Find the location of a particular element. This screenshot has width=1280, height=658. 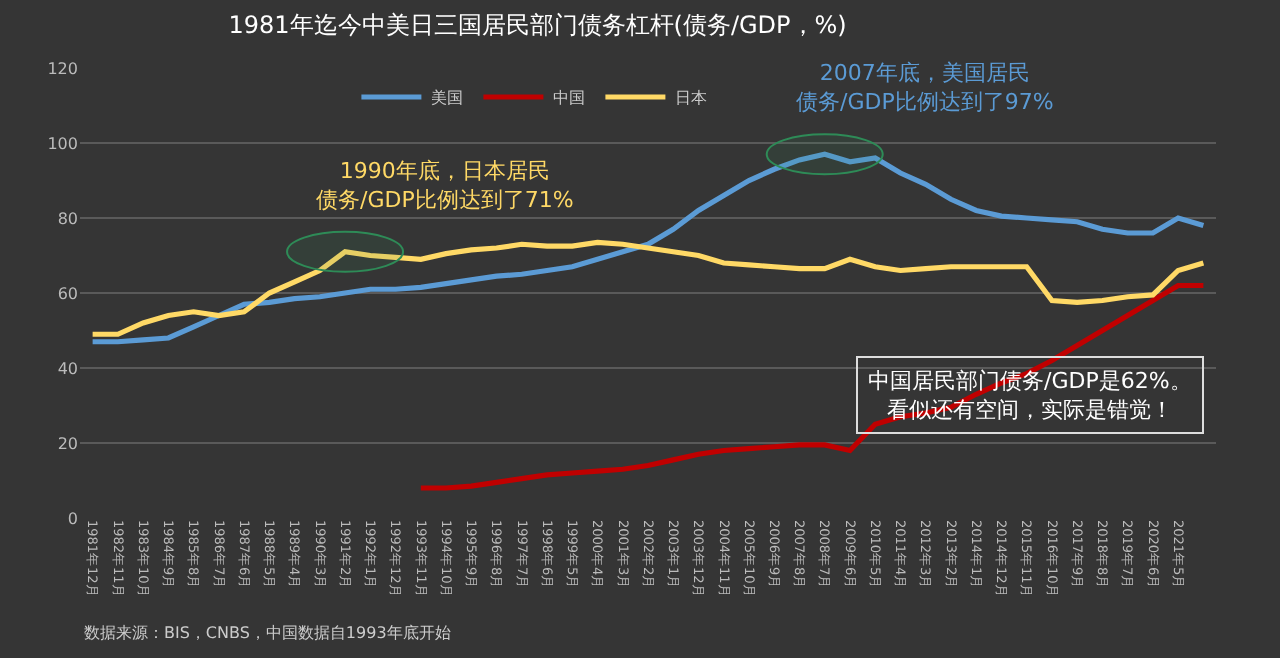

source-note: 数据来源：BIS，CNBS，中国数据自1993年底开始 is located at coordinates (267, 633).